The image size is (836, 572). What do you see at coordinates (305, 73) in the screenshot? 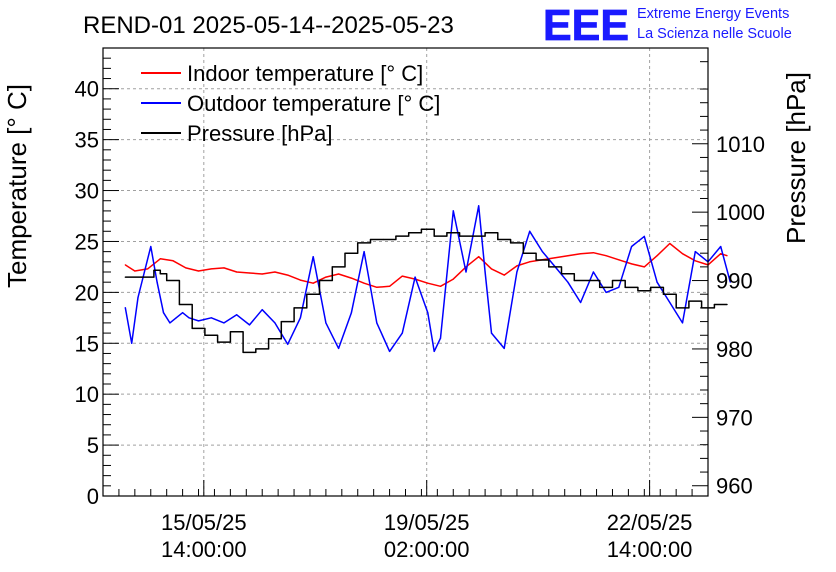
I see `legend-label: Indoor temperature [° C]` at bounding box center [305, 73].